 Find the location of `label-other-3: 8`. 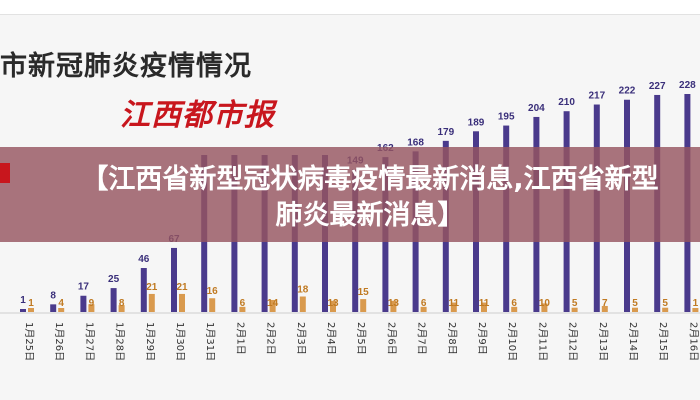

label-other-3: 8 is located at coordinates (122, 303).